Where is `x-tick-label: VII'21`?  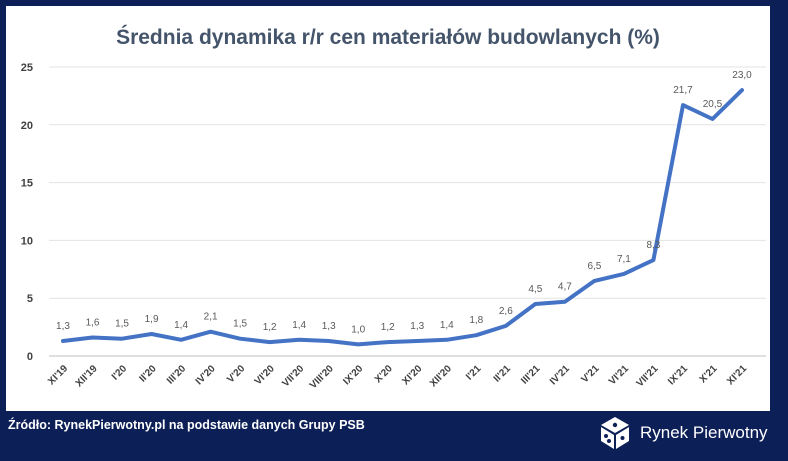
x-tick-label: VII'21 is located at coordinates (648, 376).